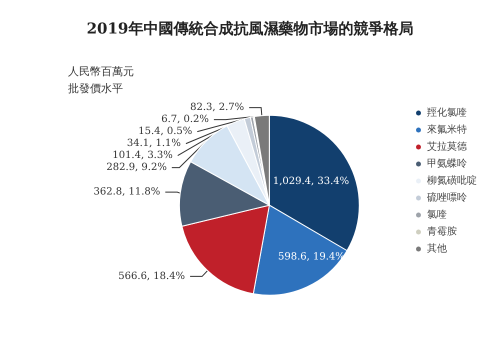  Describe the element at coordinates (452, 180) in the screenshot. I see `legend-label: 柳氮磺吡啶` at that location.